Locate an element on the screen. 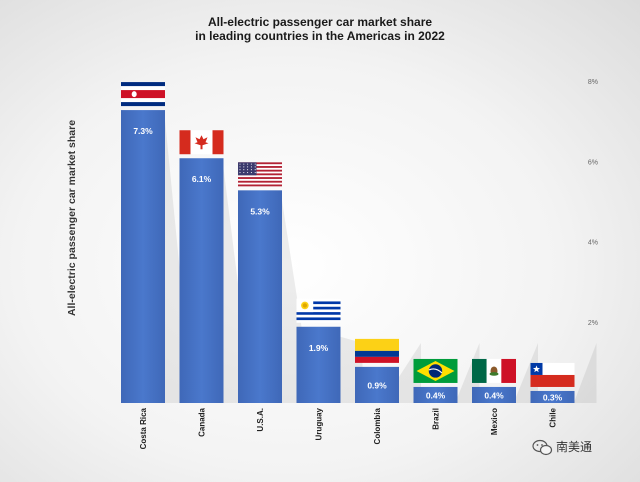 The height and width of the screenshot is (482, 640). bar-value-label: 0.9% is located at coordinates (377, 385).